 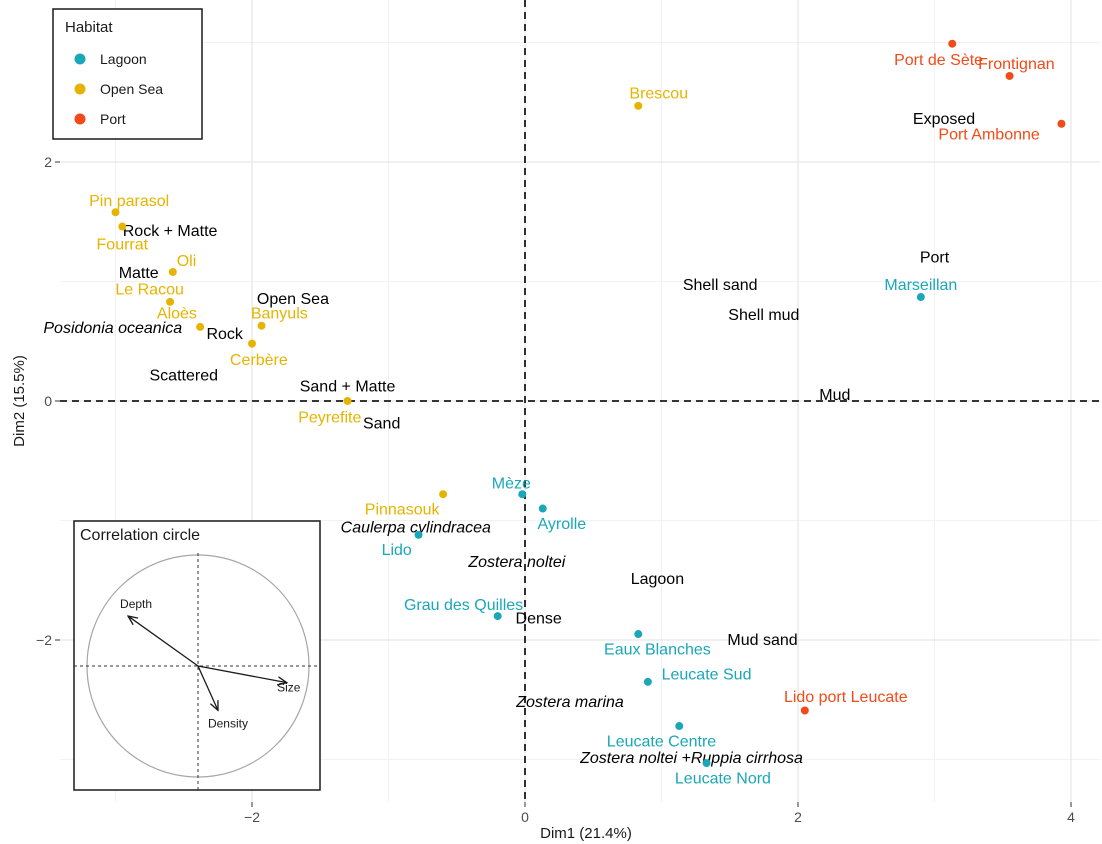 What do you see at coordinates (662, 741) in the screenshot?
I see `site-label: Leucate Centre` at bounding box center [662, 741].